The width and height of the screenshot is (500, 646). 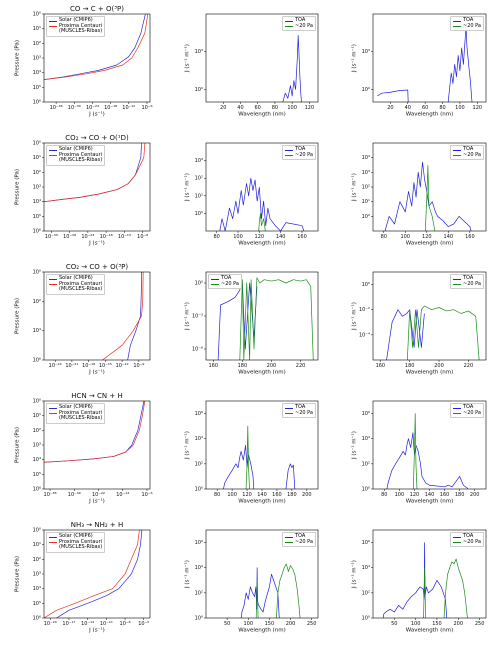 I want to click on x-tick-label: 10⁻⁹, so click(x=138, y=366).